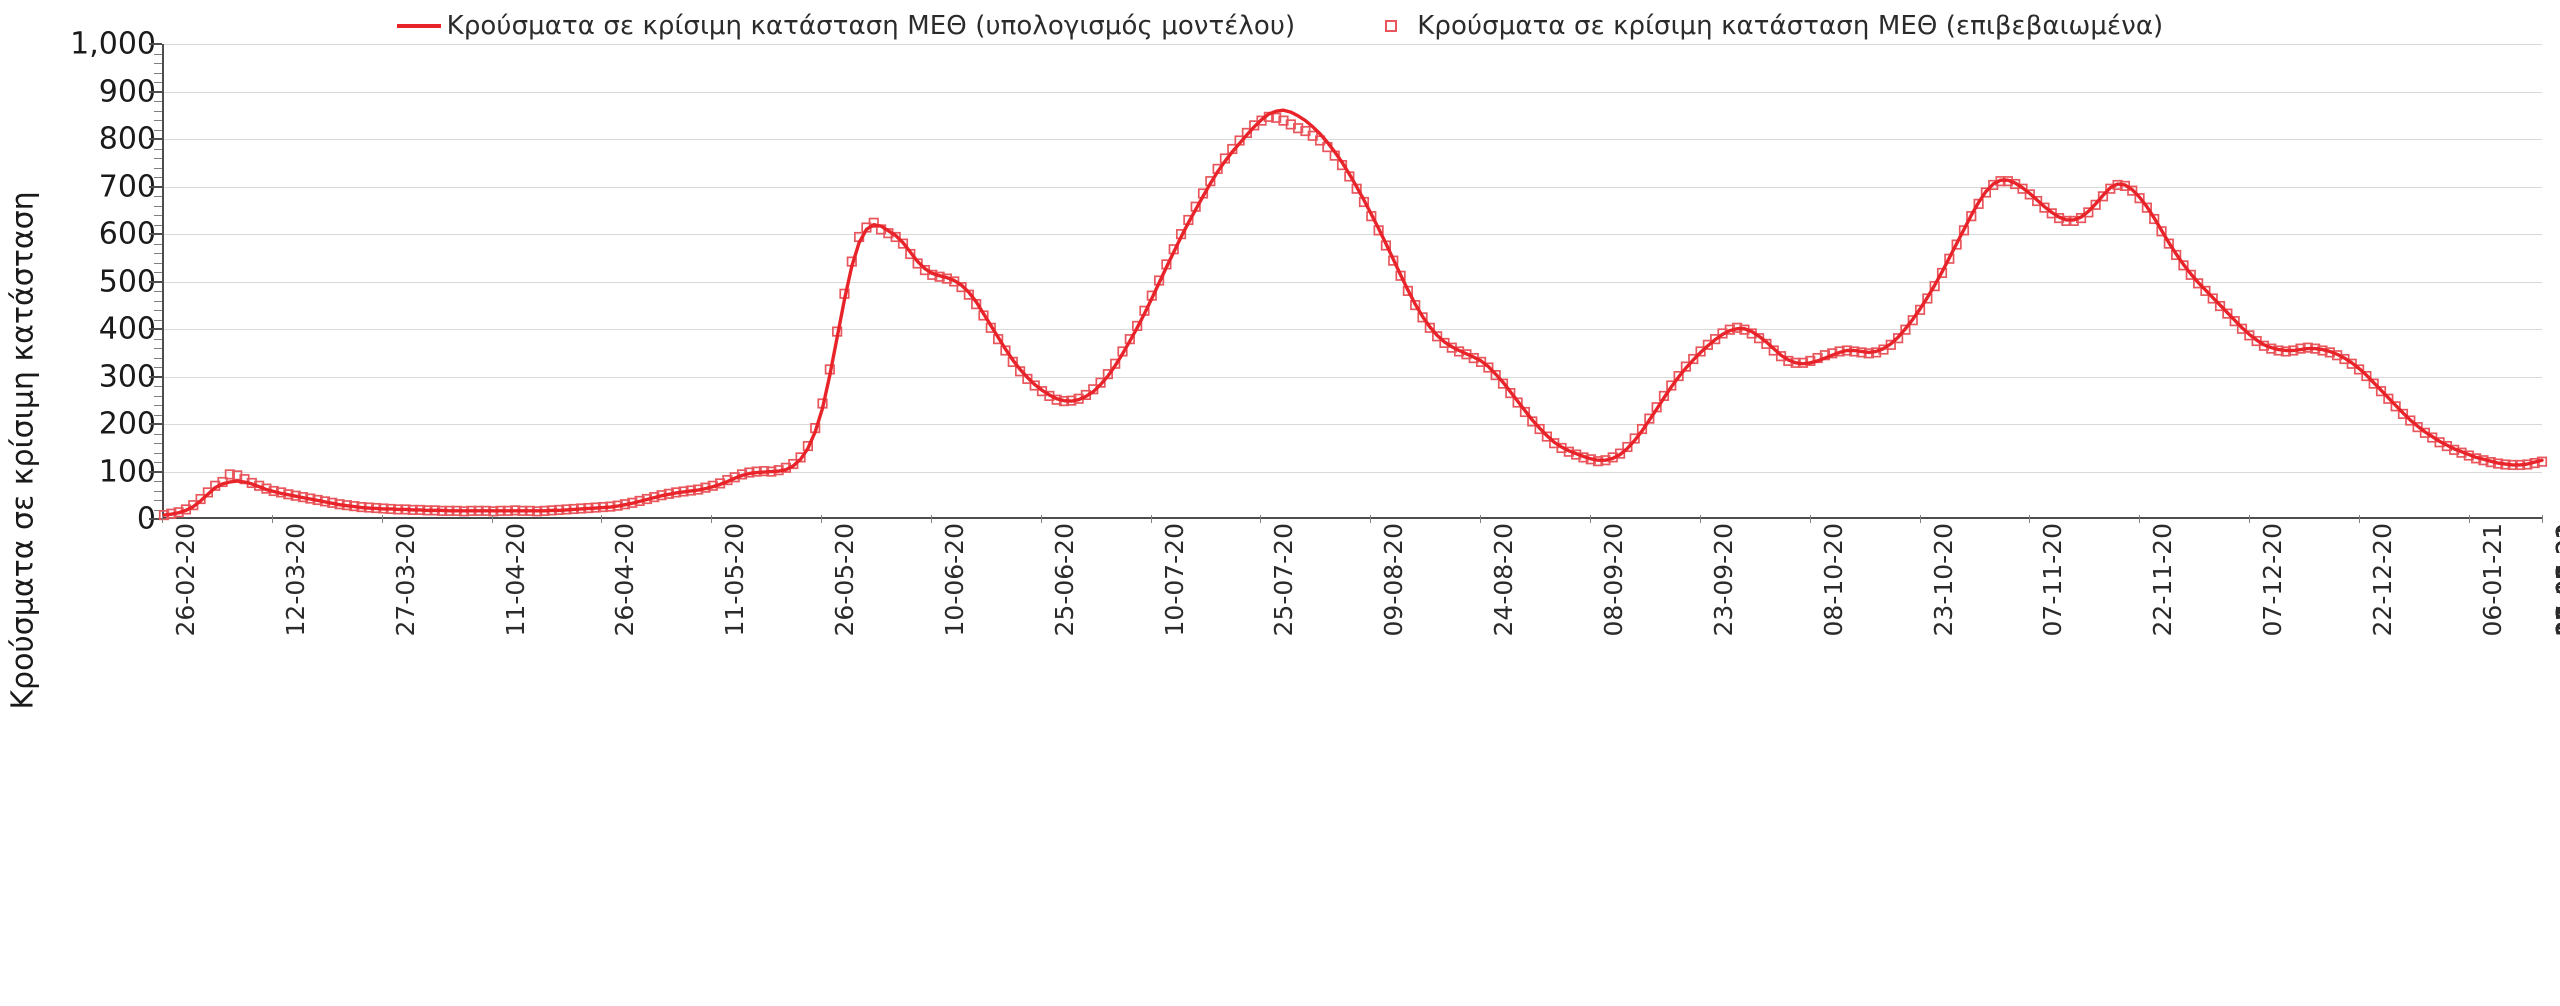 This screenshot has height=1006, width=2560. I want to click on x-axis-tick-label: 11-05-20, so click(735, 580).